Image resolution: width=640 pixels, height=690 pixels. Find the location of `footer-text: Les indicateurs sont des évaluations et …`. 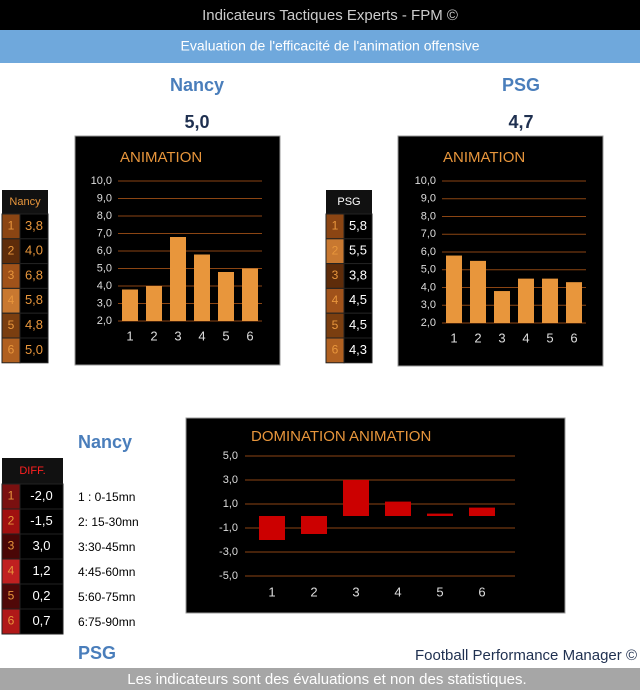

footer-text: Les indicateurs sont des évaluations et … is located at coordinates (326, 679).